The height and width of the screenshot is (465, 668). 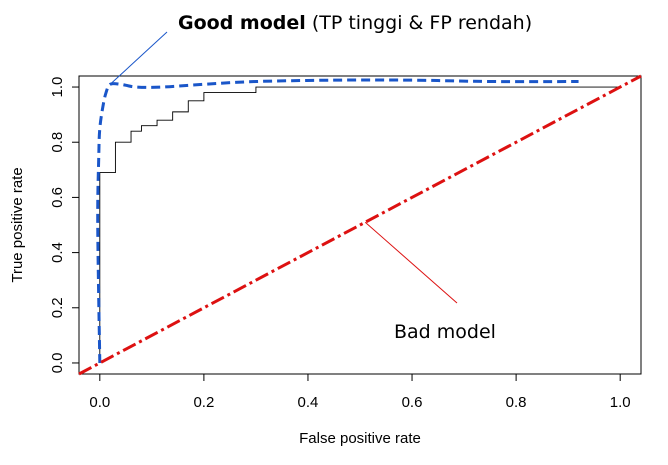 I want to click on bad-model-label: Bad model, so click(x=445, y=332).